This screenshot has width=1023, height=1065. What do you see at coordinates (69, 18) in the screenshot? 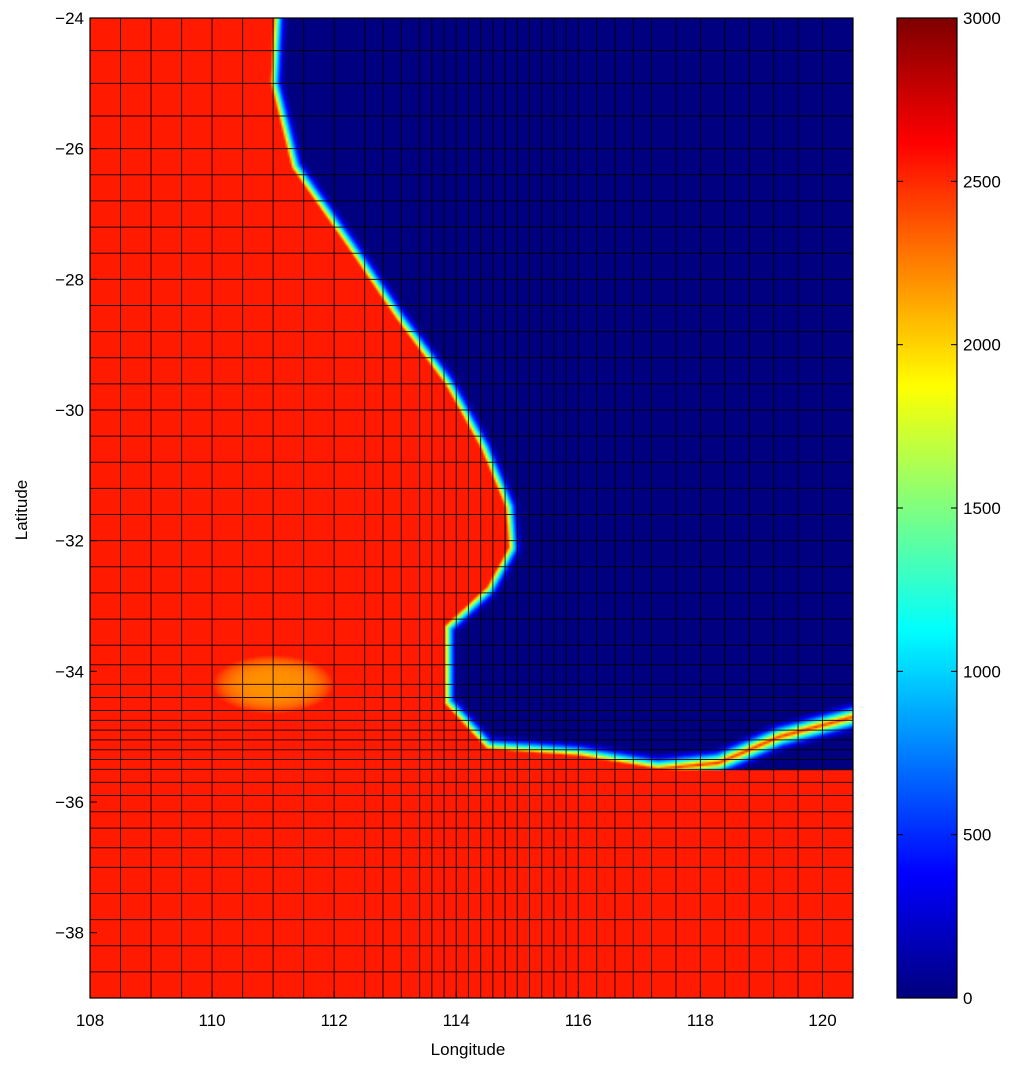
I see `y-tick-label: −24` at bounding box center [69, 18].